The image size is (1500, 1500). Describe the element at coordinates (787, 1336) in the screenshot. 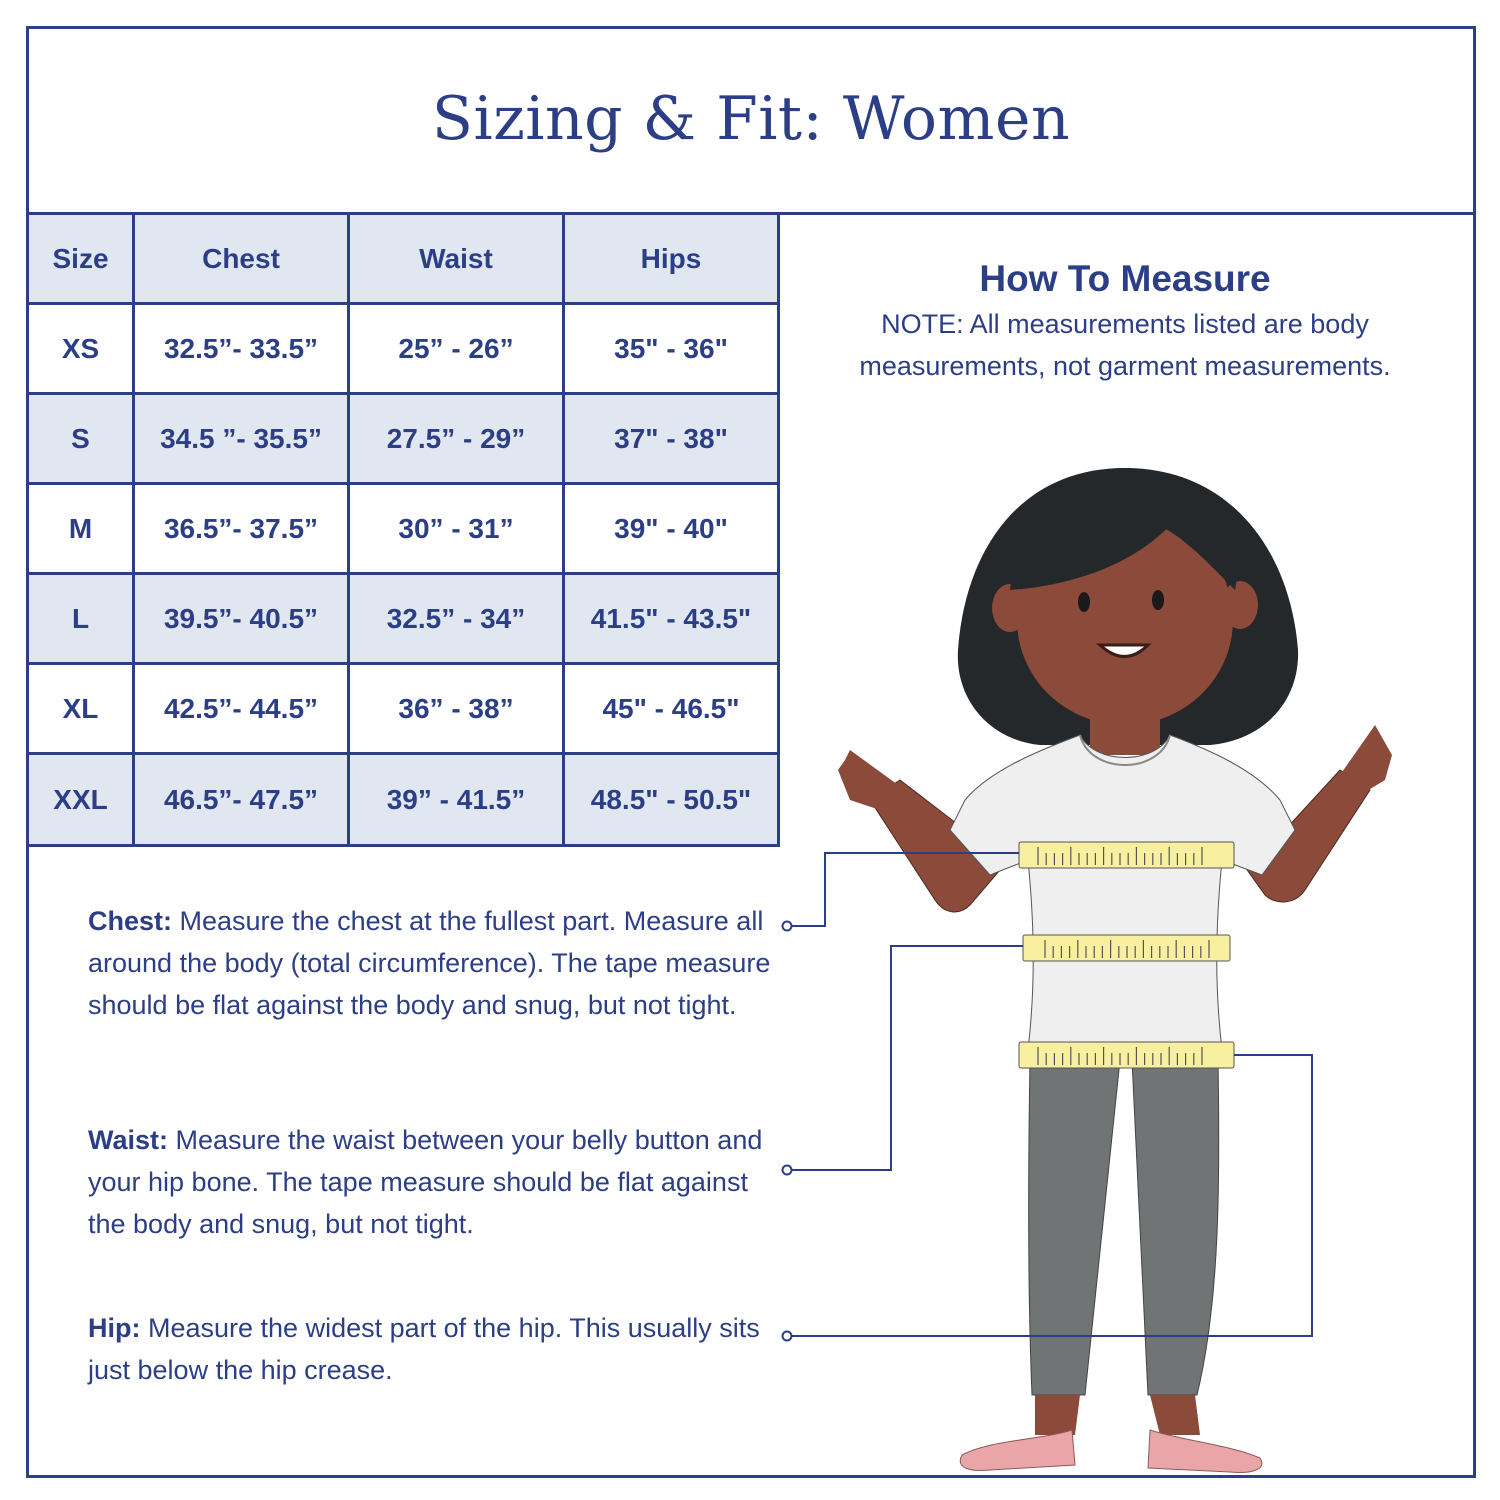

I see `hip-leader-dot` at that location.